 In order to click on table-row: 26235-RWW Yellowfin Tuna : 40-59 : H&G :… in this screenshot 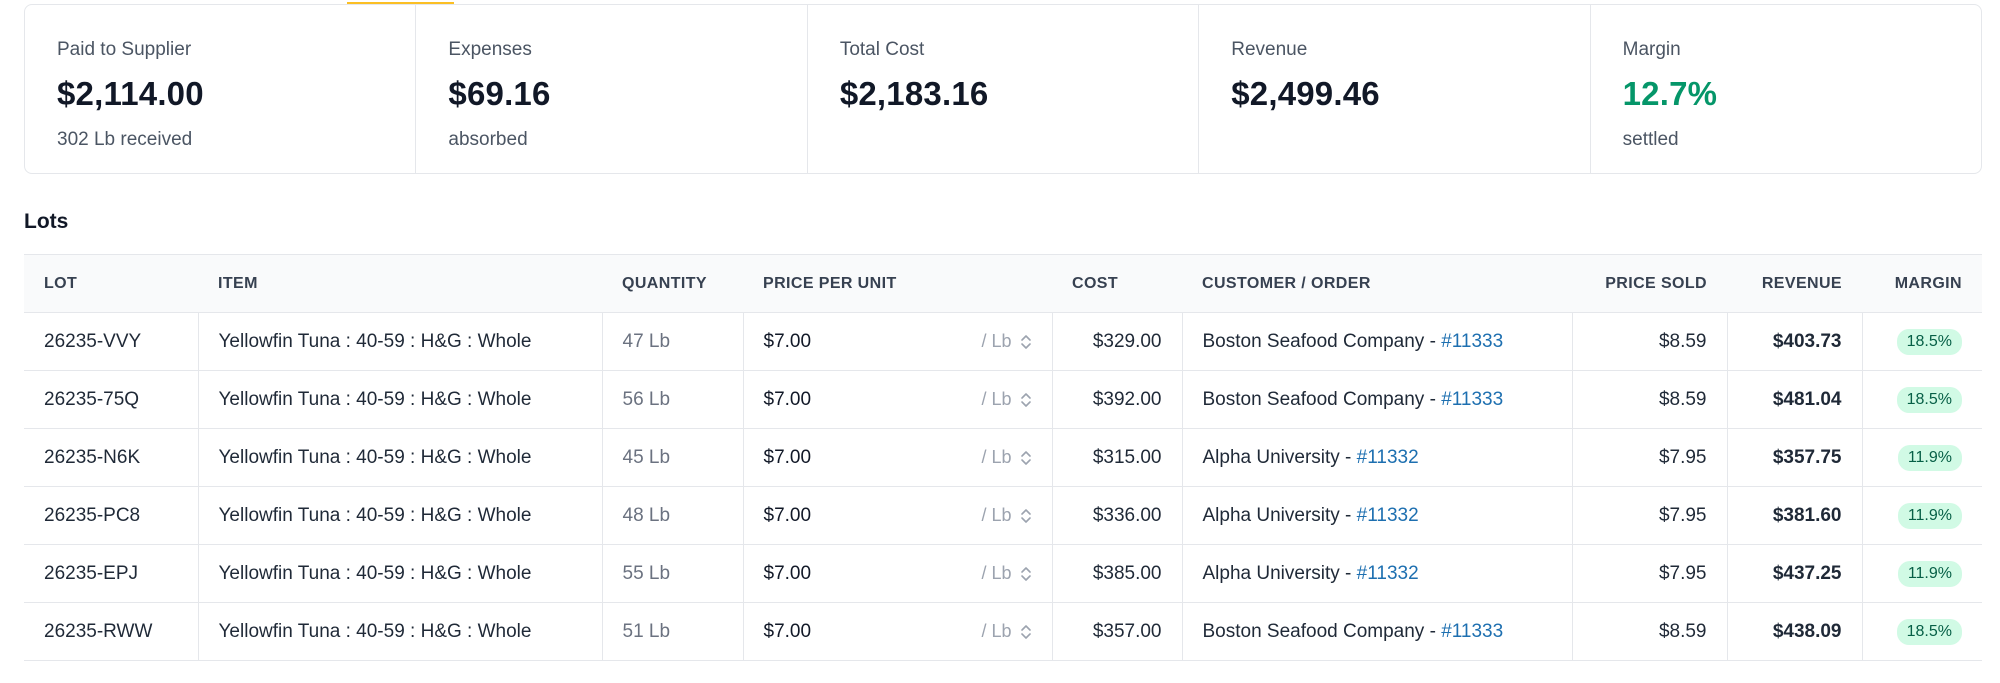, I will do `click(1003, 631)`.